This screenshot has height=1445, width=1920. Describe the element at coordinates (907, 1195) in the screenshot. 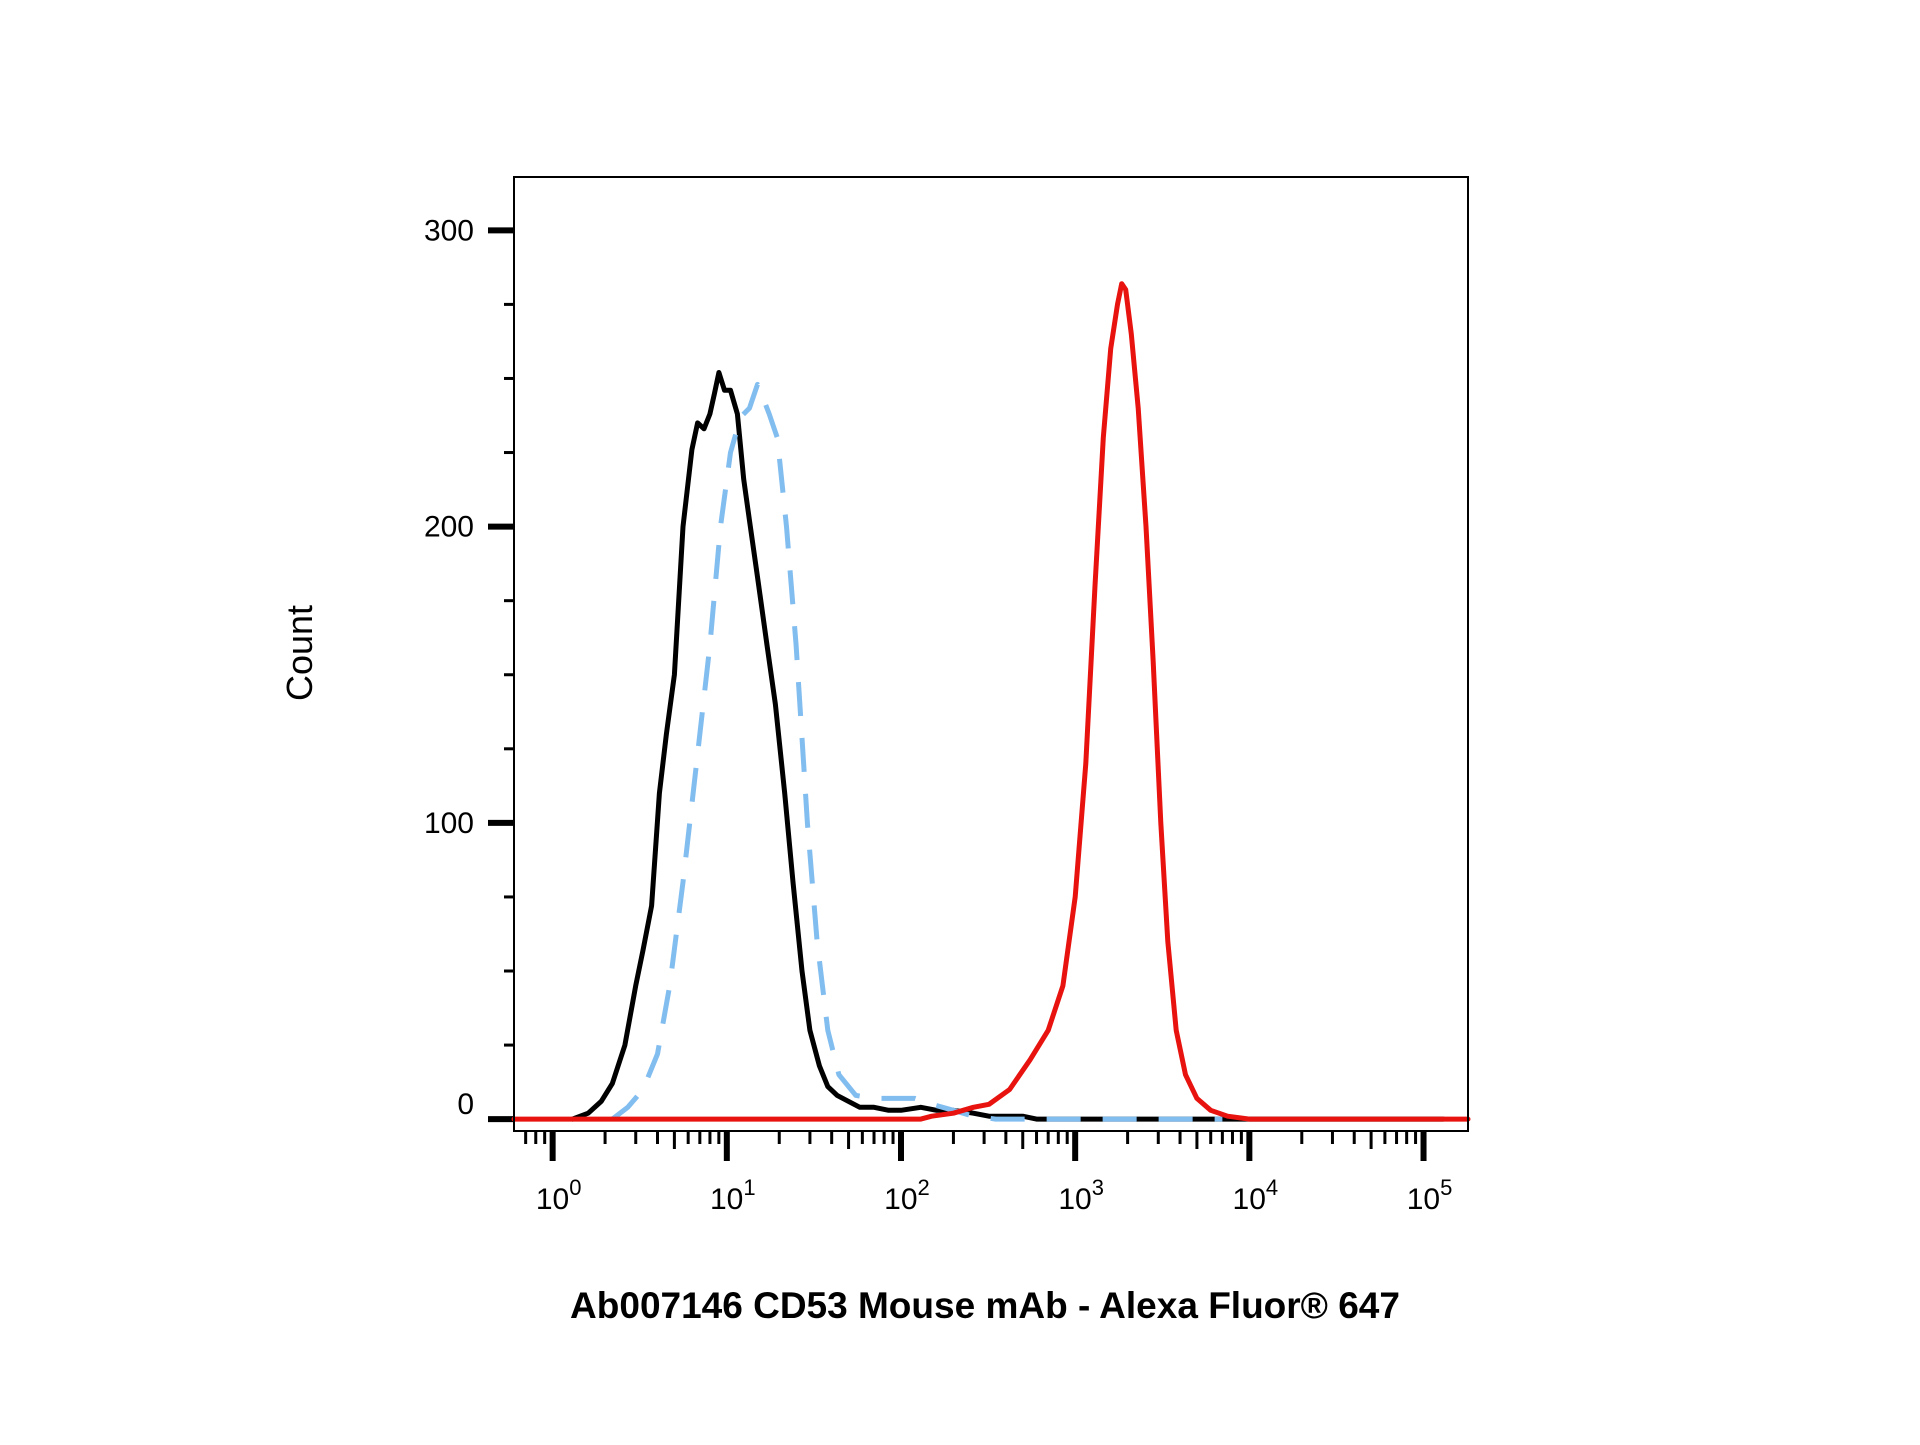

I see `x-tick-label: 10²` at that location.